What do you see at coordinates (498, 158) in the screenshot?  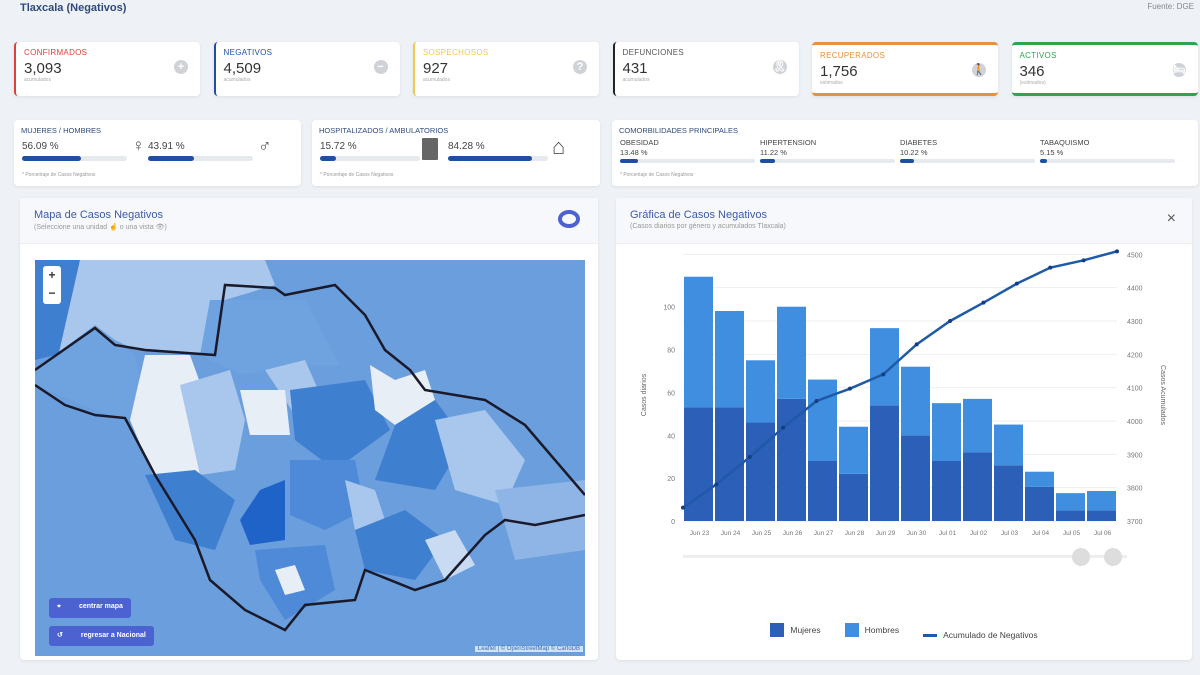 I see `amb-bar` at bounding box center [498, 158].